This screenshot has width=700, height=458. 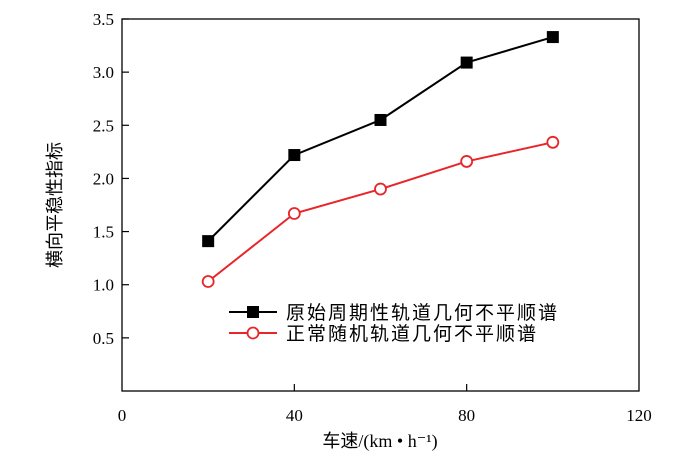 I want to click on y-tick-label: 1.0, so click(x=103, y=285).